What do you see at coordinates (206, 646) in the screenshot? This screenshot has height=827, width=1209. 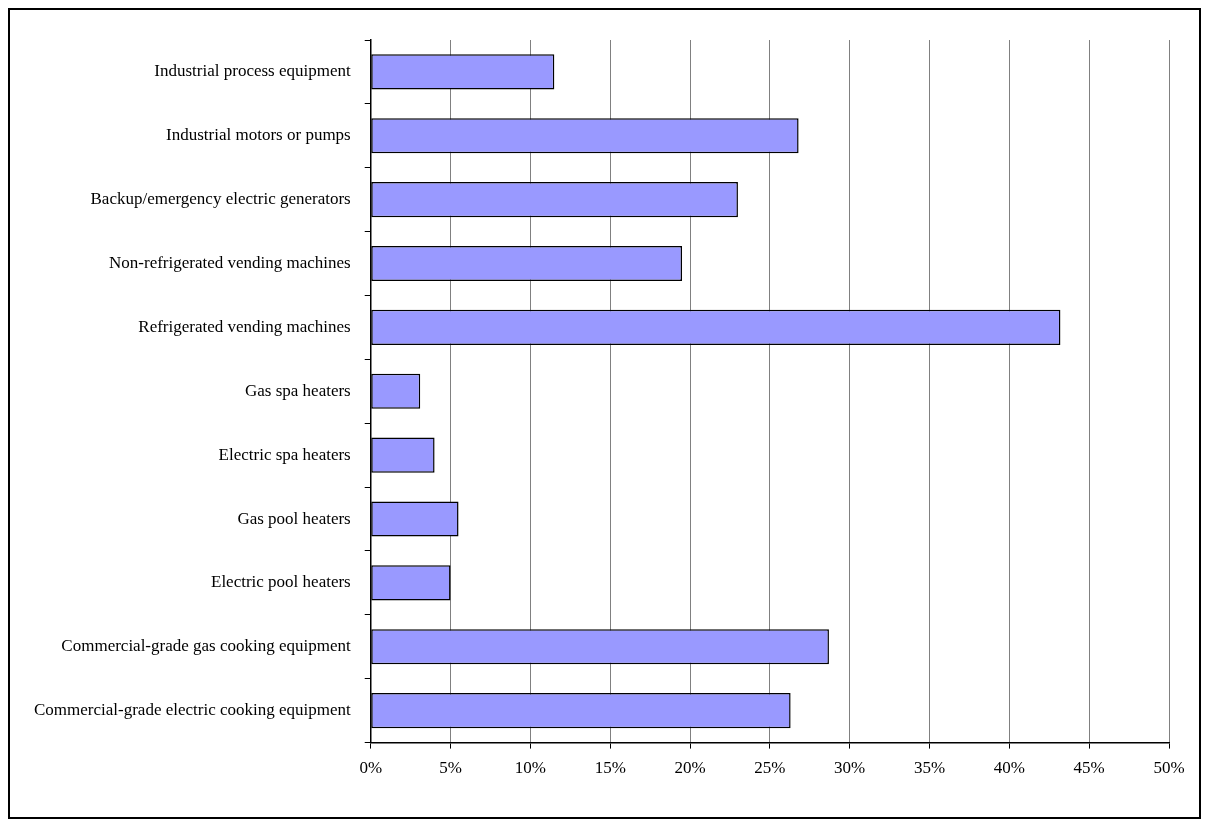 I see `y-tick-label: Commercial-grade gas cooking equipment` at bounding box center [206, 646].